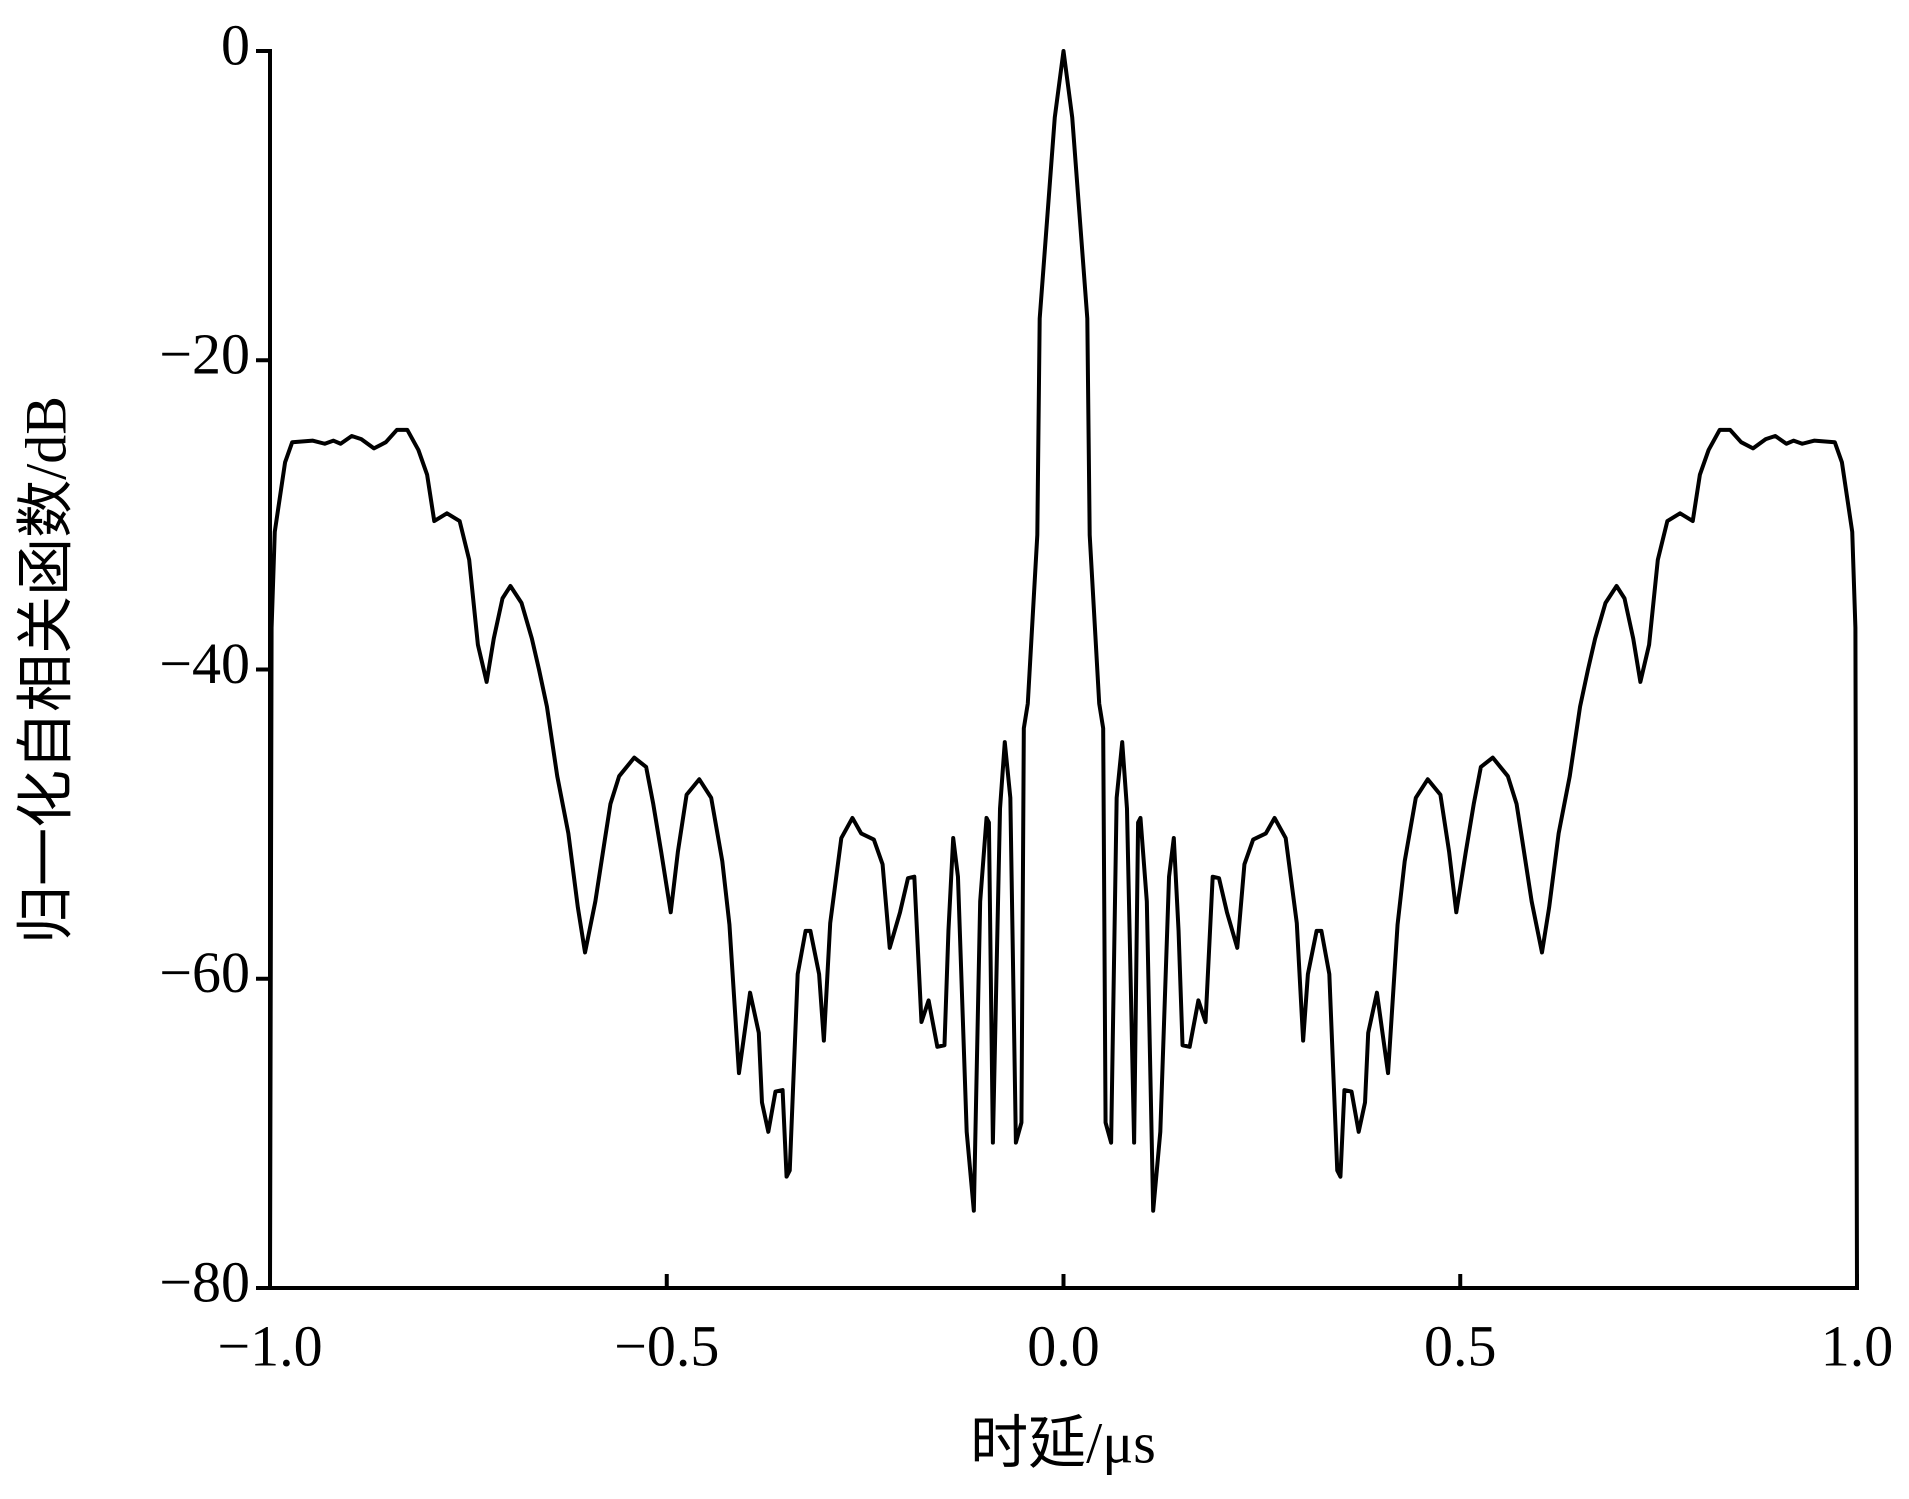 This screenshot has height=1499, width=1909. I want to click on y-tick-label: 0, so click(235, 44).